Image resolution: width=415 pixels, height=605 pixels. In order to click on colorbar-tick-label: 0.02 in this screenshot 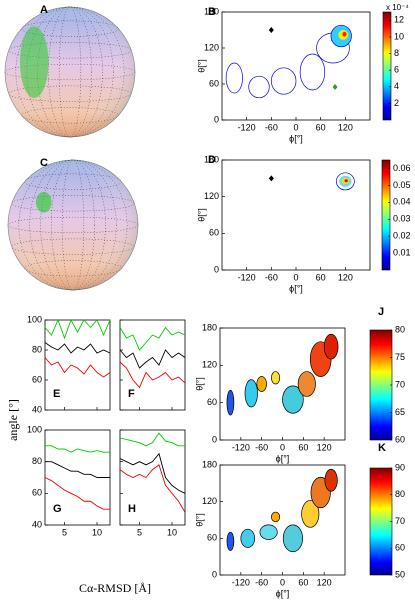, I will do `click(402, 236)`.